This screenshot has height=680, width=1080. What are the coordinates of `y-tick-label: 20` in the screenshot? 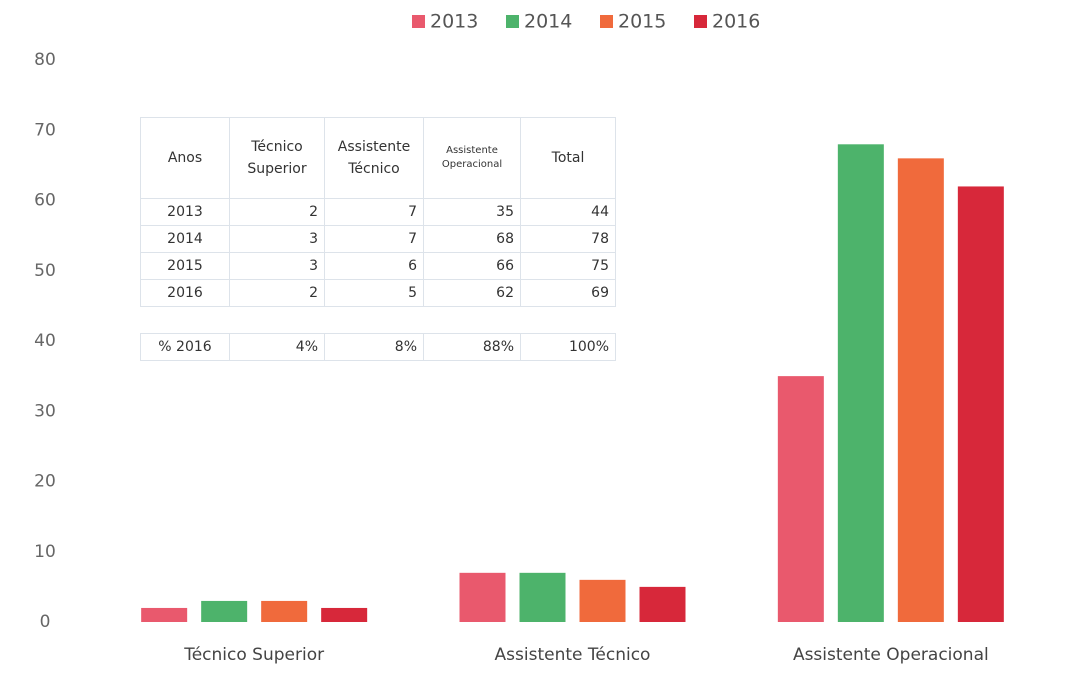 It's located at (45, 482).